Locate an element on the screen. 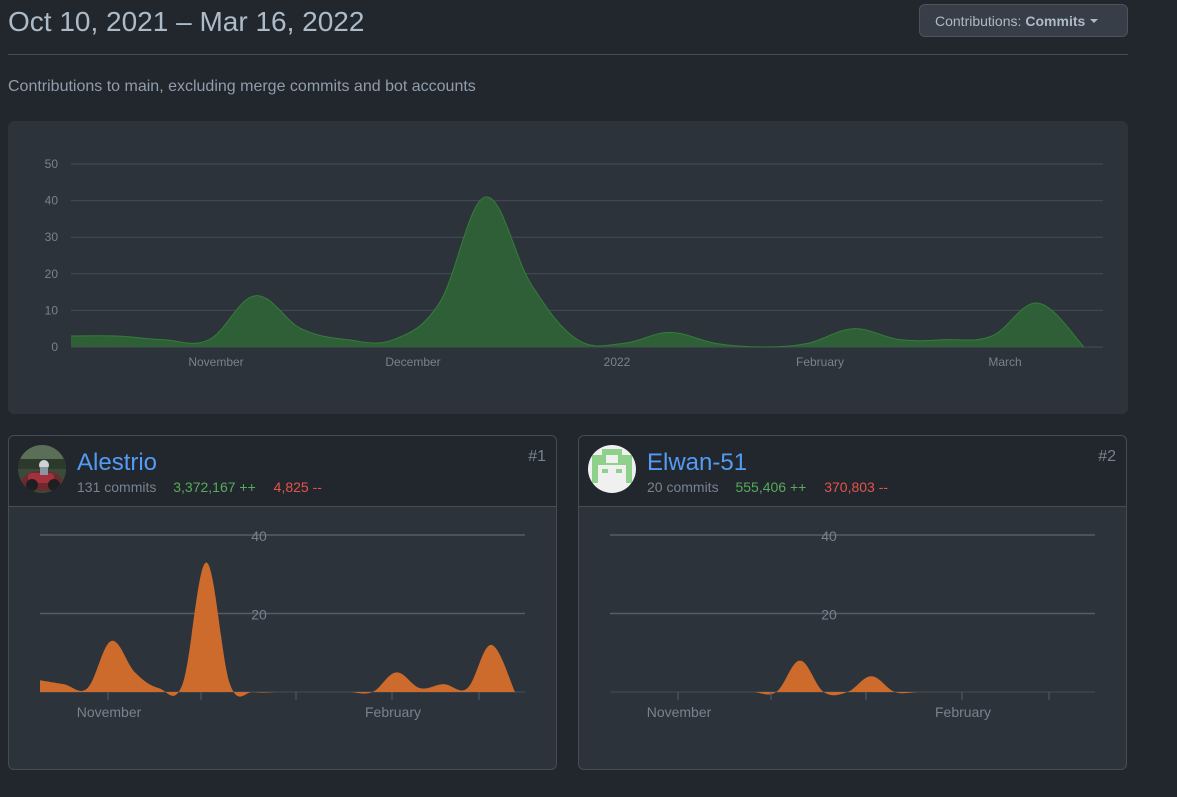 This screenshot has height=797, width=1177. deletions-count: 370,803 -- is located at coordinates (856, 487).